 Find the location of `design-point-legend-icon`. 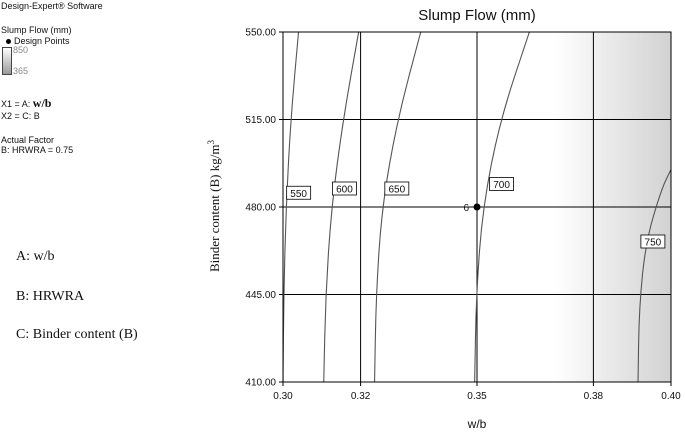

design-point-legend-icon is located at coordinates (8, 41).